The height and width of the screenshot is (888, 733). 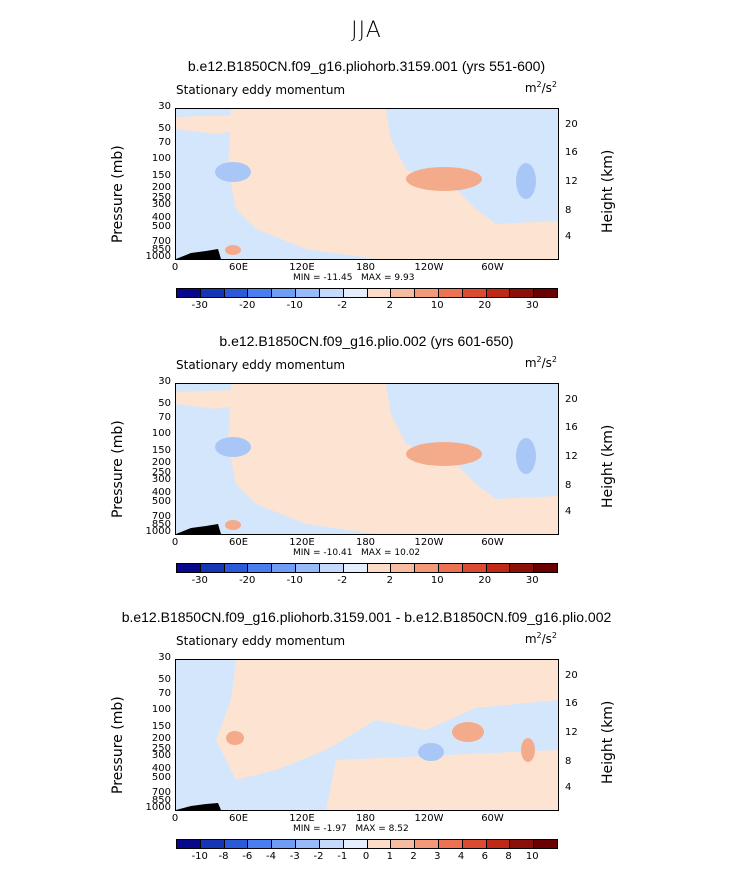 I want to click on colorbar-tick-label: -8, so click(x=223, y=856).